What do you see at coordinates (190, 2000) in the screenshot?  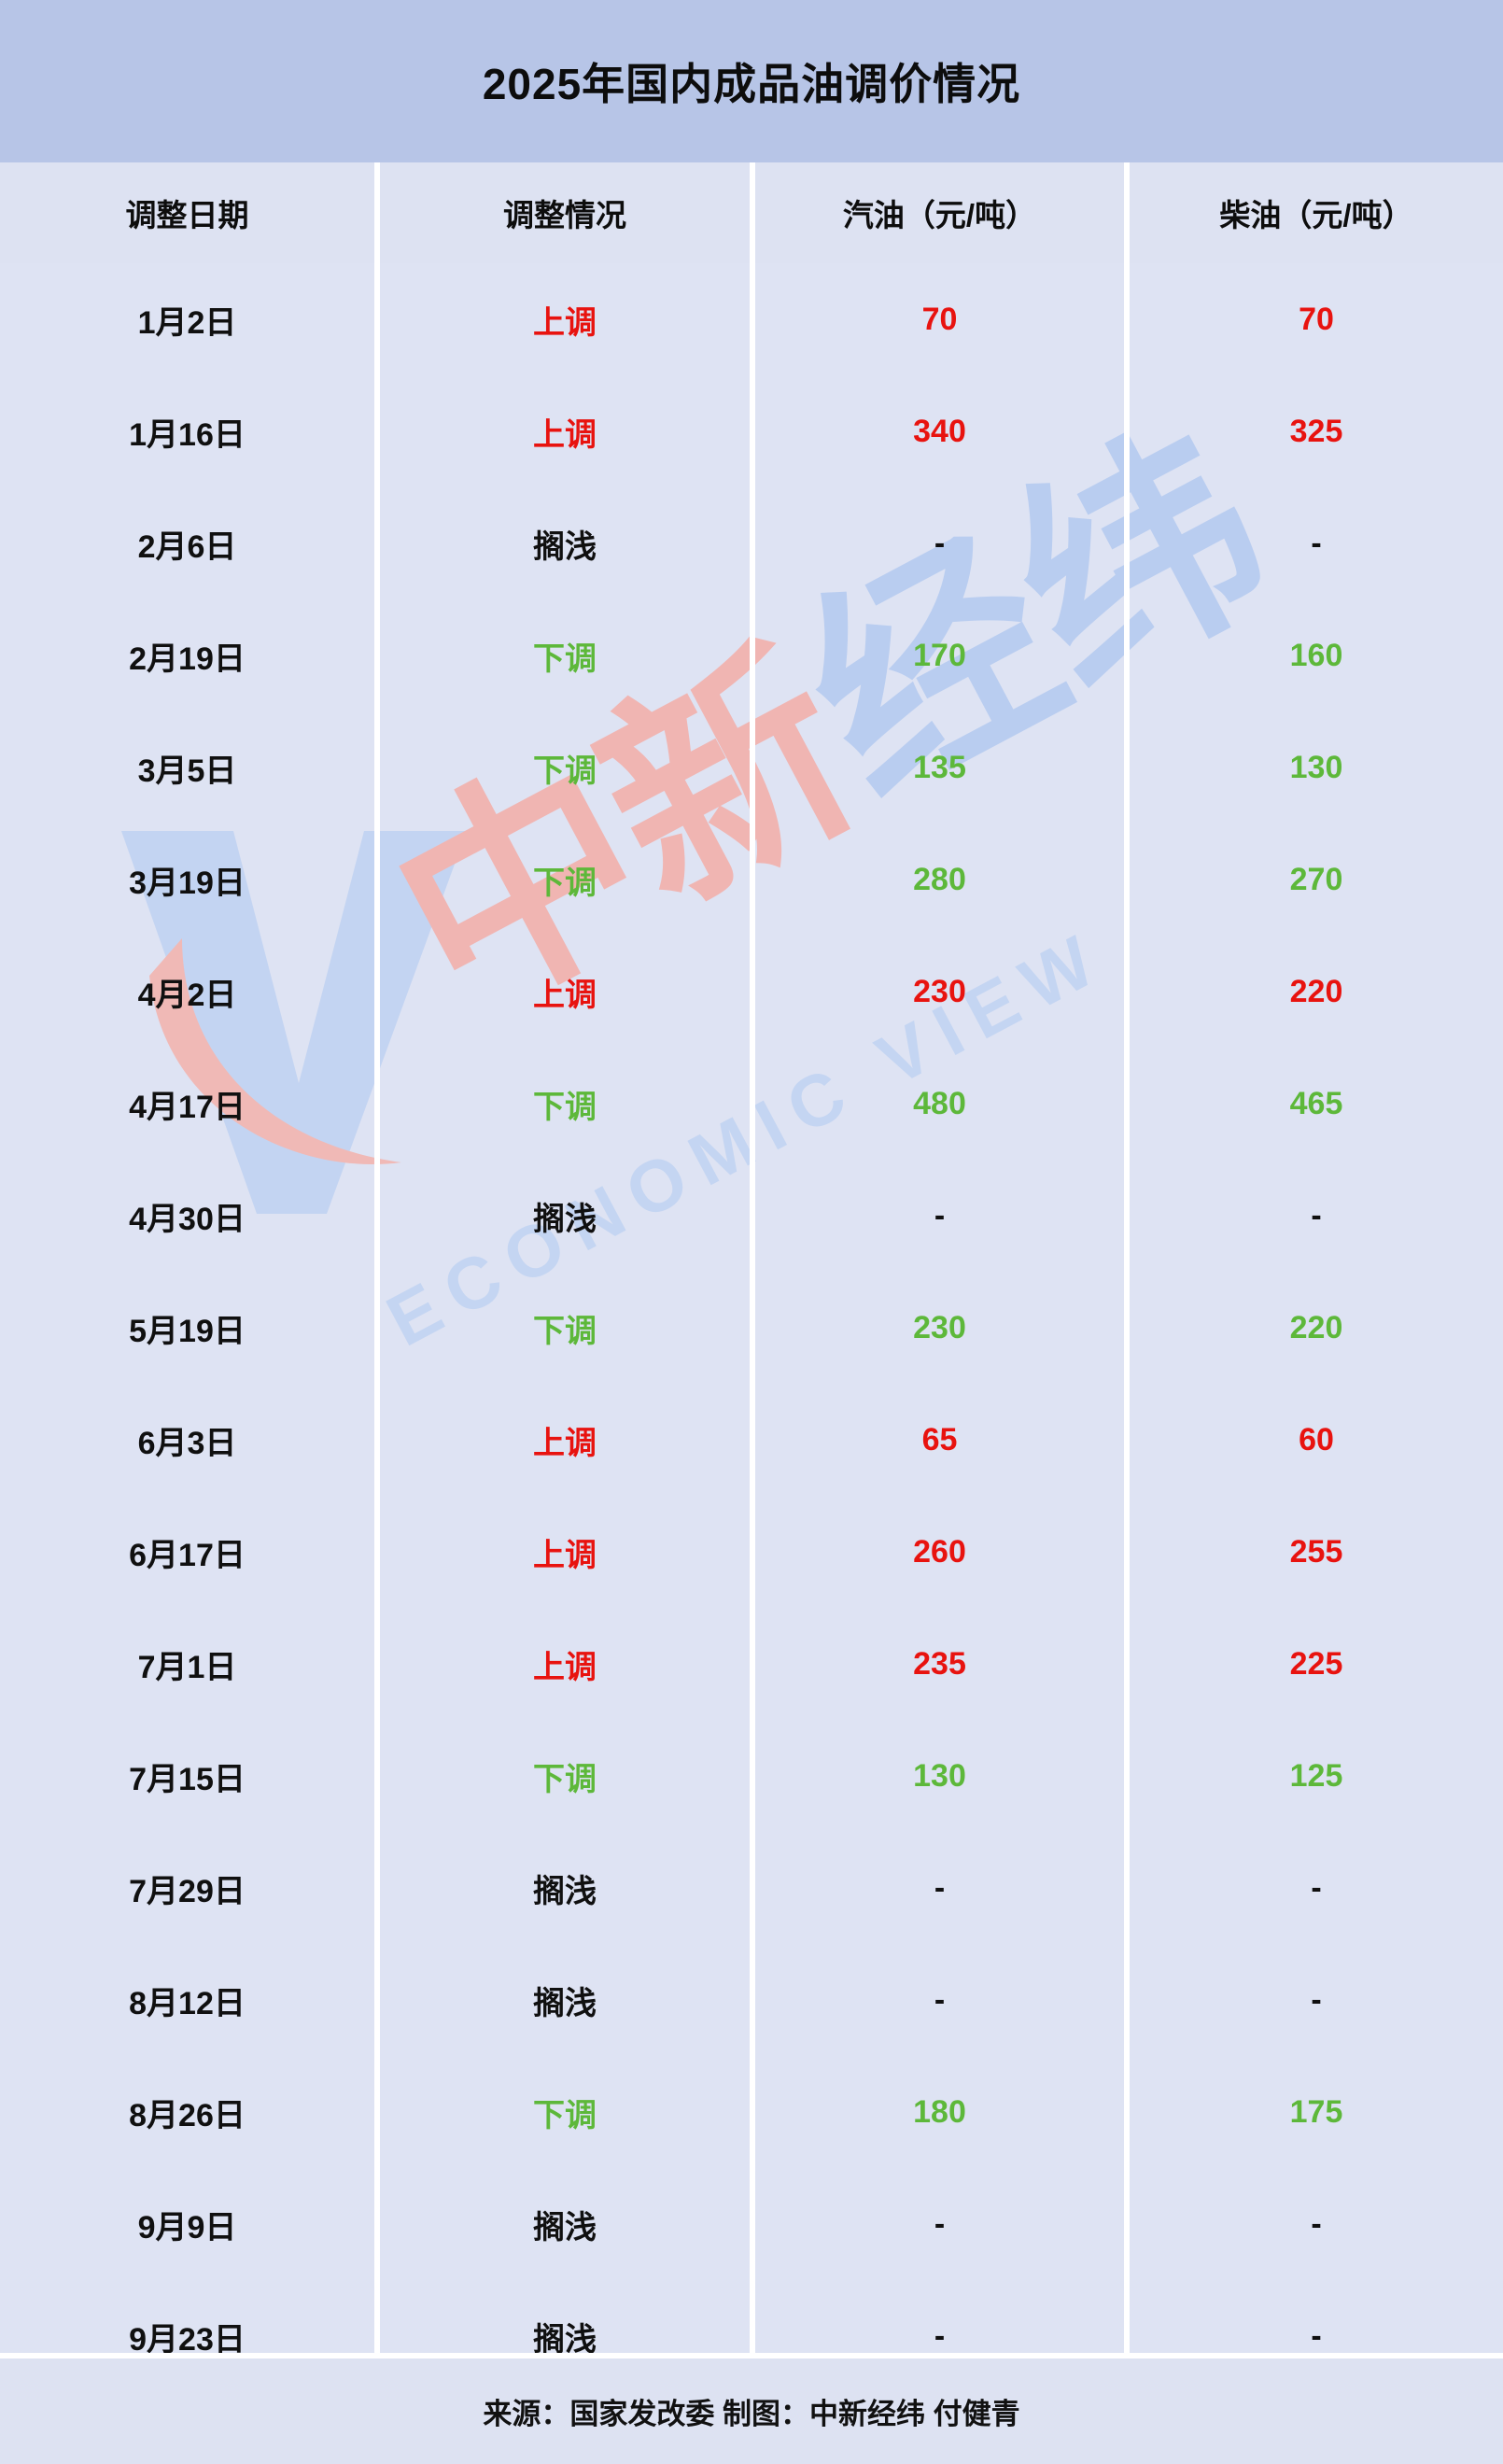 I see `cell-date: 8月12日` at bounding box center [190, 2000].